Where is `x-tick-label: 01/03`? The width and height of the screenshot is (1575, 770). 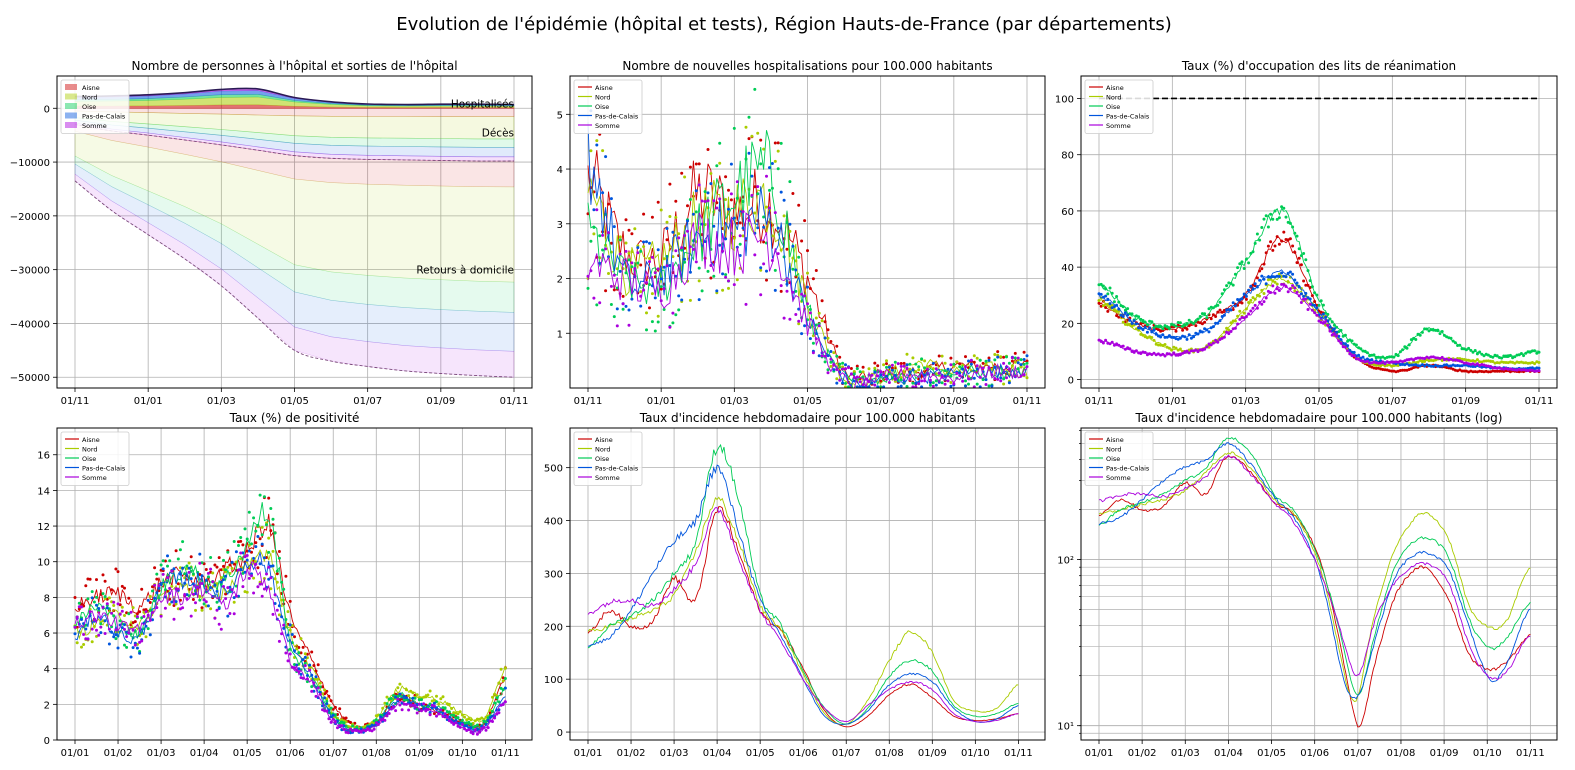
x-tick-label: 01/03 is located at coordinates (734, 401).